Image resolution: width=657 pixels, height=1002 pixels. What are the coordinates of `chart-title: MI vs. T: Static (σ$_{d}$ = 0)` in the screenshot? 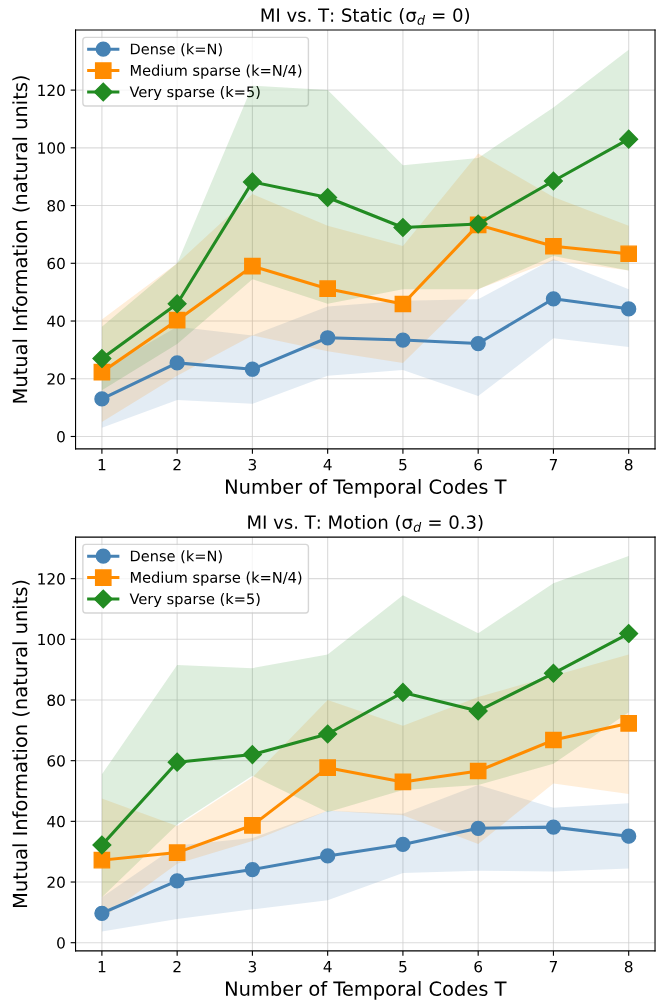 It's located at (365, 16).